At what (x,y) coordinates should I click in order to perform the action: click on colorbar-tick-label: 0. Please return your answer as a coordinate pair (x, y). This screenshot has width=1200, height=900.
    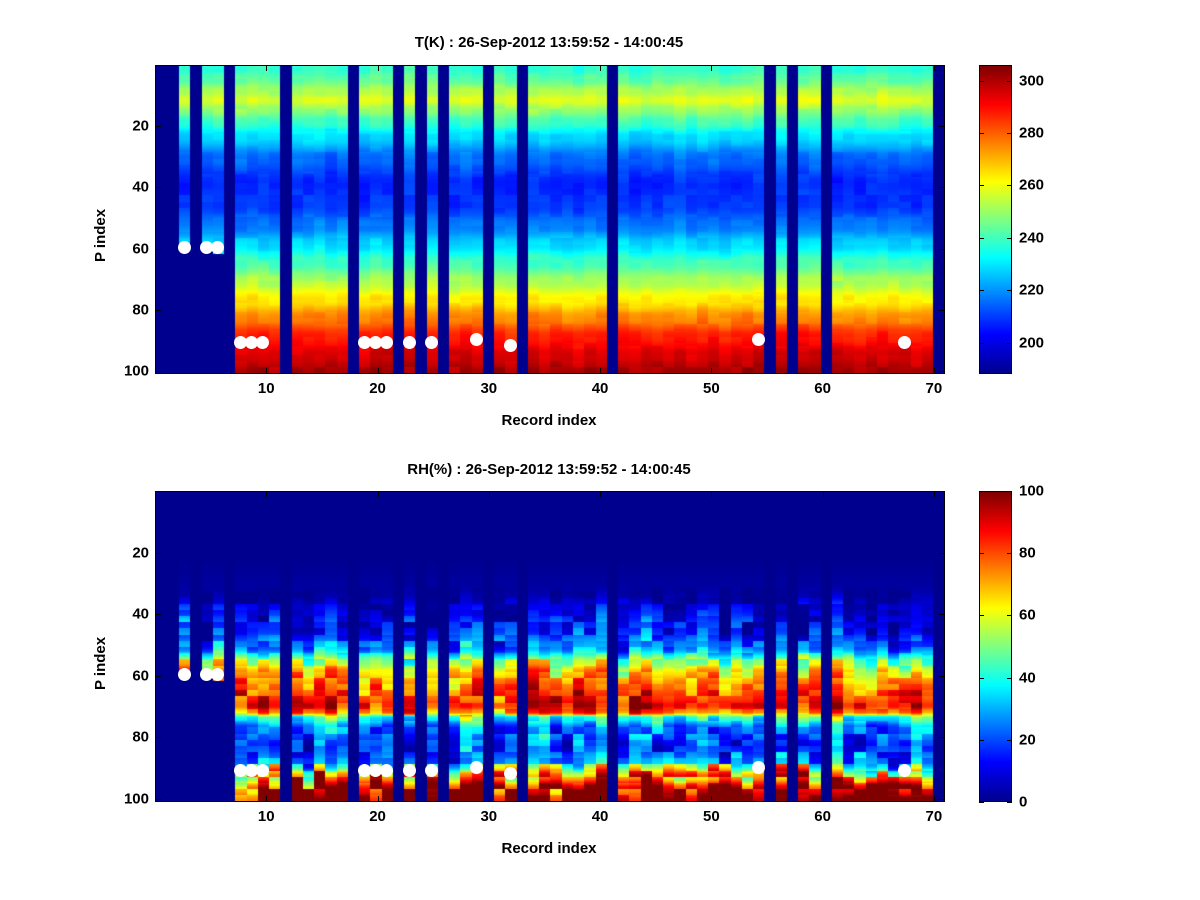
    Looking at the image, I should click on (1023, 802).